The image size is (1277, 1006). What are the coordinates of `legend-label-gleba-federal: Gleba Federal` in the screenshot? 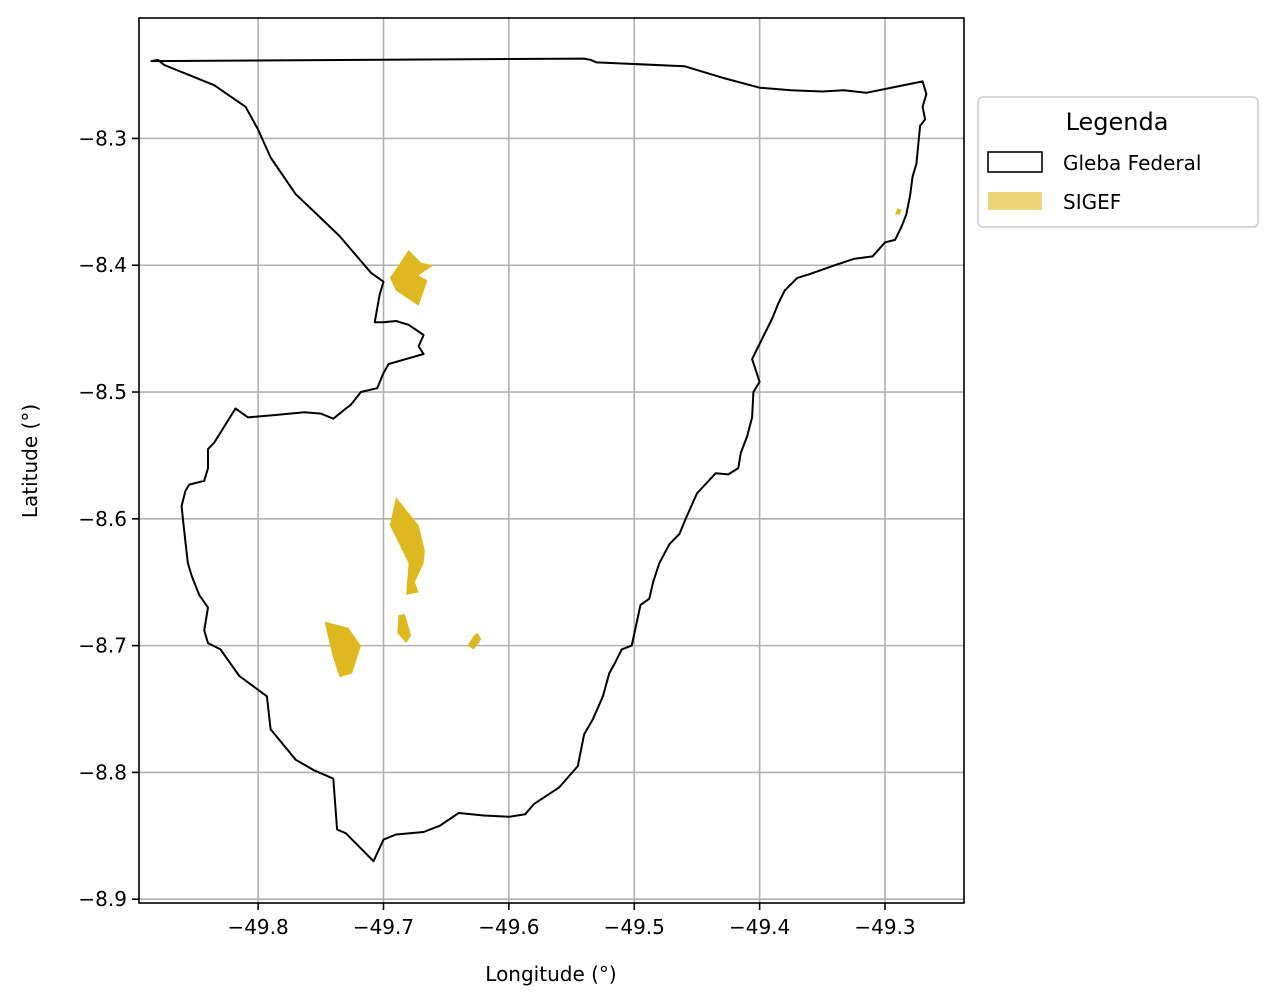 It's located at (1132, 163).